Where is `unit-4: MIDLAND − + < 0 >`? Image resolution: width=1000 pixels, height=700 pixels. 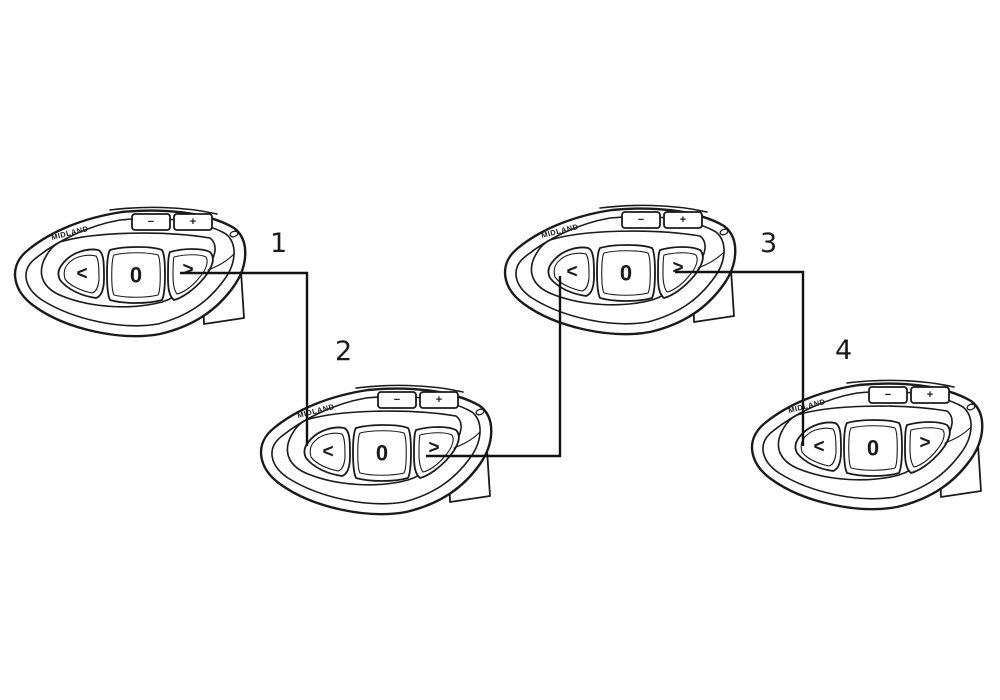
unit-4: MIDLAND − + < 0 > is located at coordinates (867, 445).